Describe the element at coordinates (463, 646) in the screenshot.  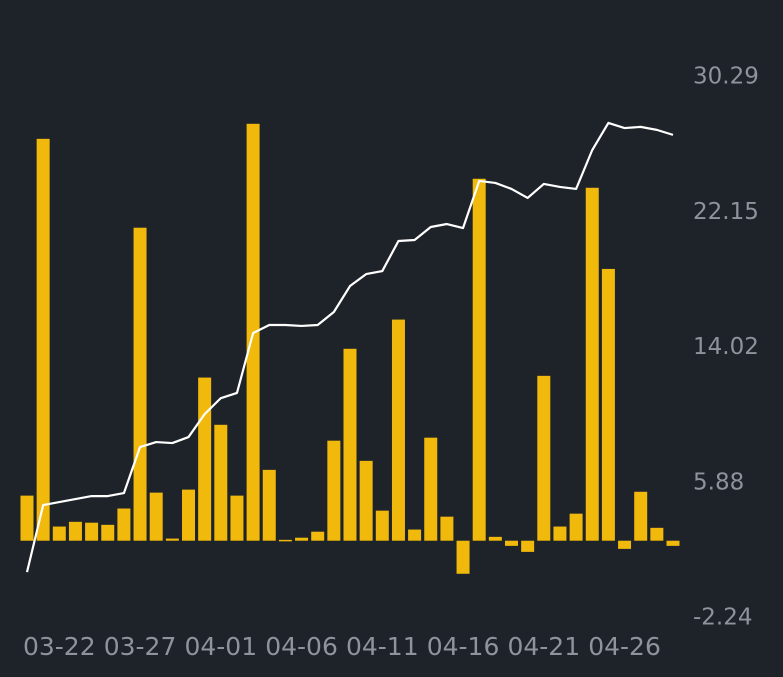
I see `x-tick-label: 04-16` at that location.